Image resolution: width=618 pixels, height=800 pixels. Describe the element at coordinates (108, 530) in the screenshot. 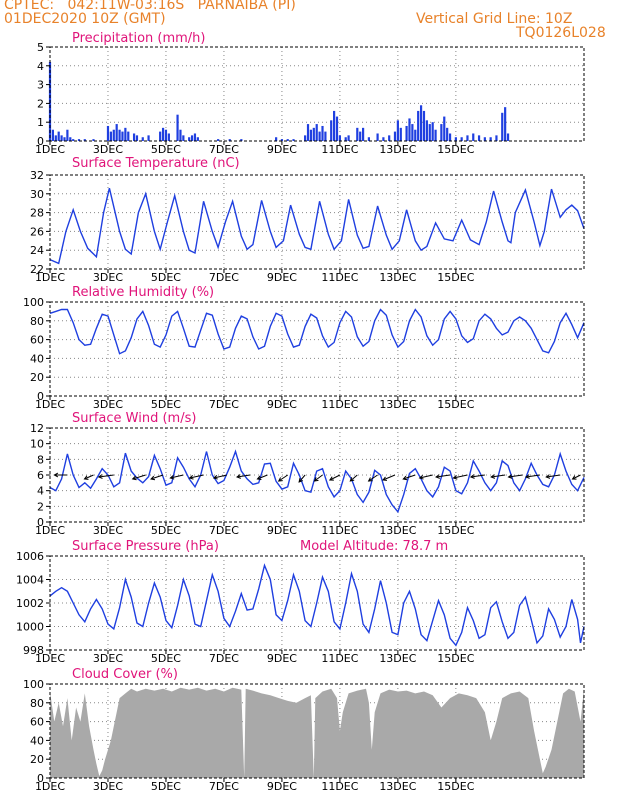

I see `wind-x-tick-label: 3DEC` at that location.